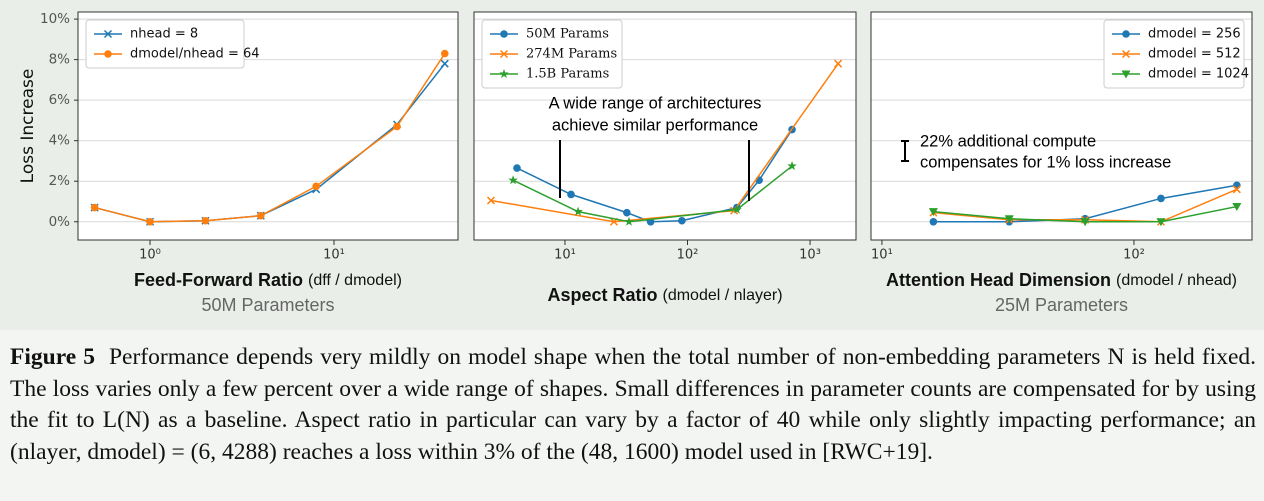 This screenshot has height=501, width=1264. I want to click on legend-label: dmodel = 1024, so click(1198, 74).